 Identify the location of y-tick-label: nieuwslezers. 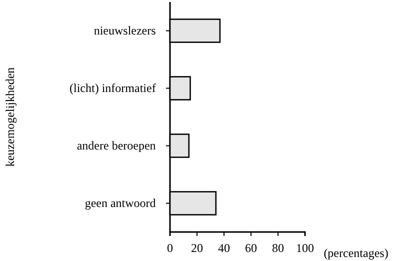
(125, 31).